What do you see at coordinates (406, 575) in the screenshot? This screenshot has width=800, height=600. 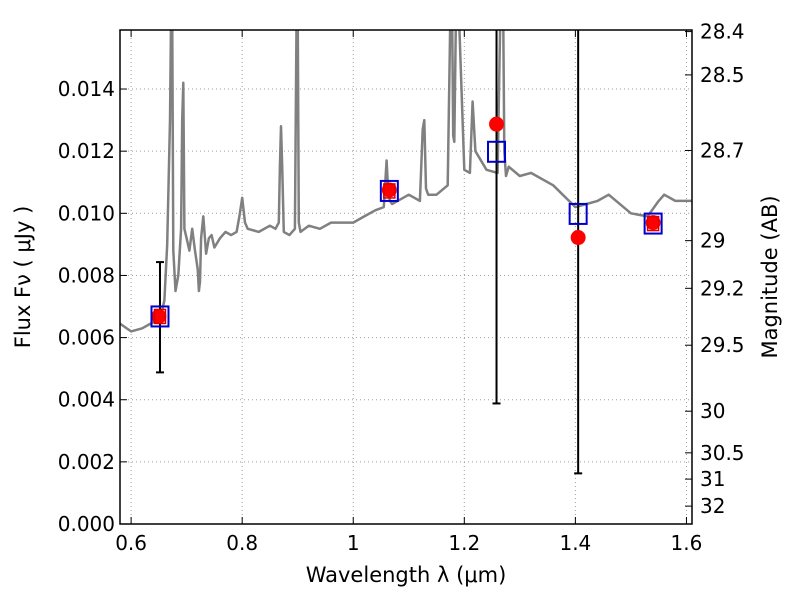 I see `x-axis-label: Wavelength λ (μm)` at bounding box center [406, 575].